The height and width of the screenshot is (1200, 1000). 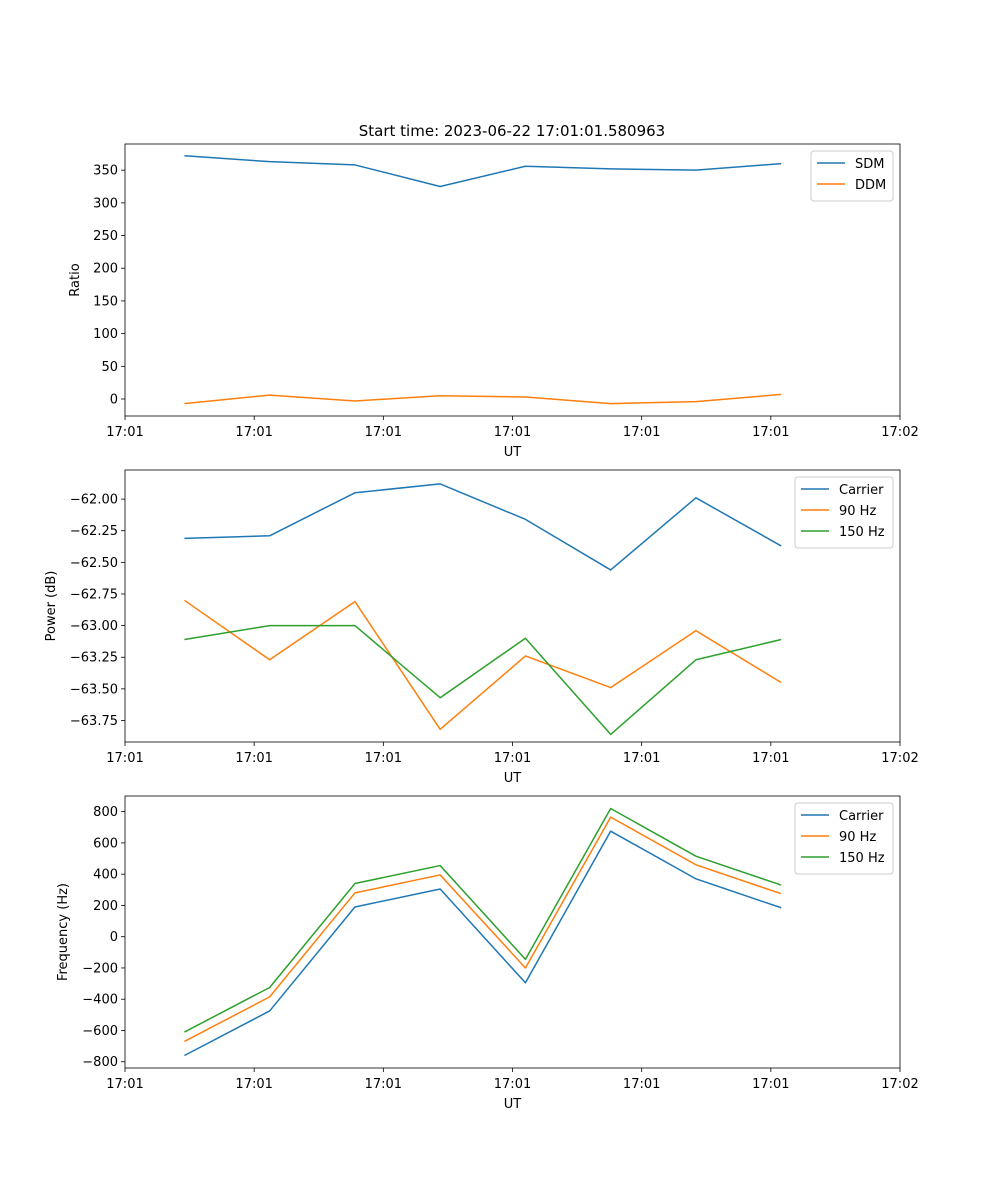 What do you see at coordinates (512, 131) in the screenshot?
I see `figure-title: Start time: 2023-06-22 17:01:01.580963` at bounding box center [512, 131].